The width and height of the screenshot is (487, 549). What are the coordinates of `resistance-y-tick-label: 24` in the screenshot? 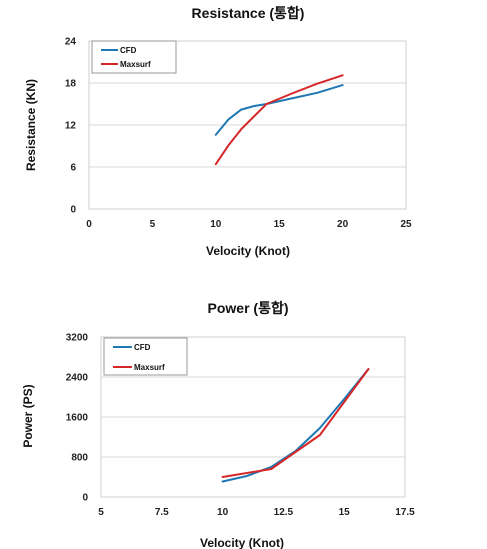 It's located at (71, 42).